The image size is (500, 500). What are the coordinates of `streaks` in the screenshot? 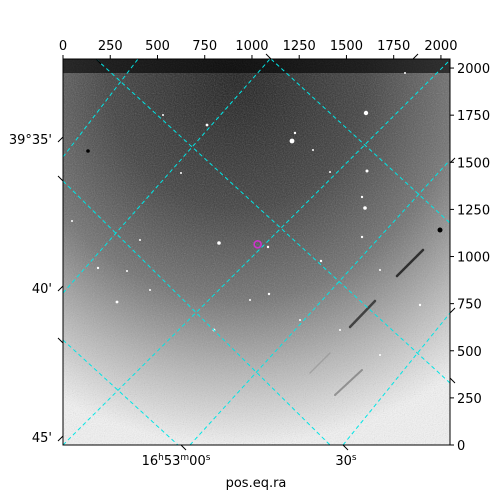 It's located at (367, 322).